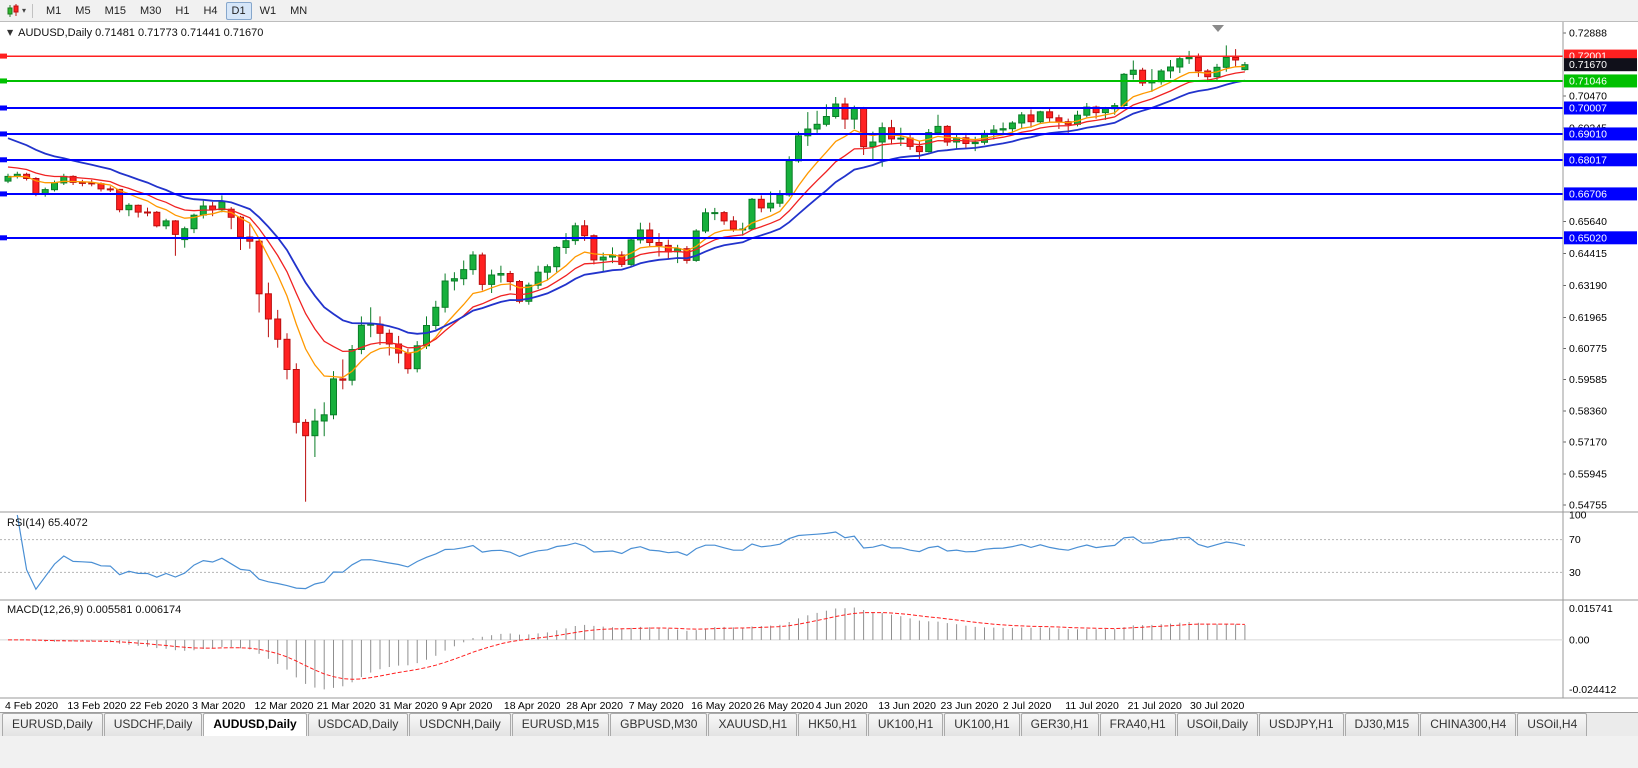 The width and height of the screenshot is (1638, 768). What do you see at coordinates (255, 724) in the screenshot?
I see `chart-tab: AUDUSD,Daily` at bounding box center [255, 724].